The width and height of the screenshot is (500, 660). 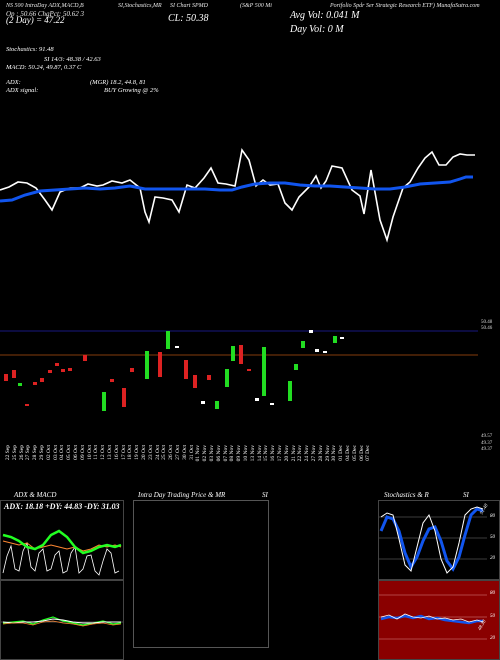 I want to click on open-text: Op : 50.66 ChgPct: 50.62 3, so click(x=45, y=14).